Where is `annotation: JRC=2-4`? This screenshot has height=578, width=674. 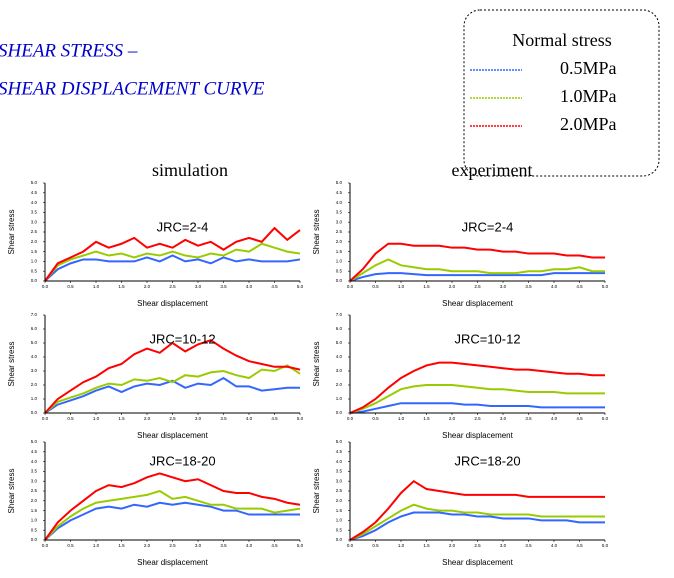 annotation: JRC=2-4 is located at coordinates (183, 226).